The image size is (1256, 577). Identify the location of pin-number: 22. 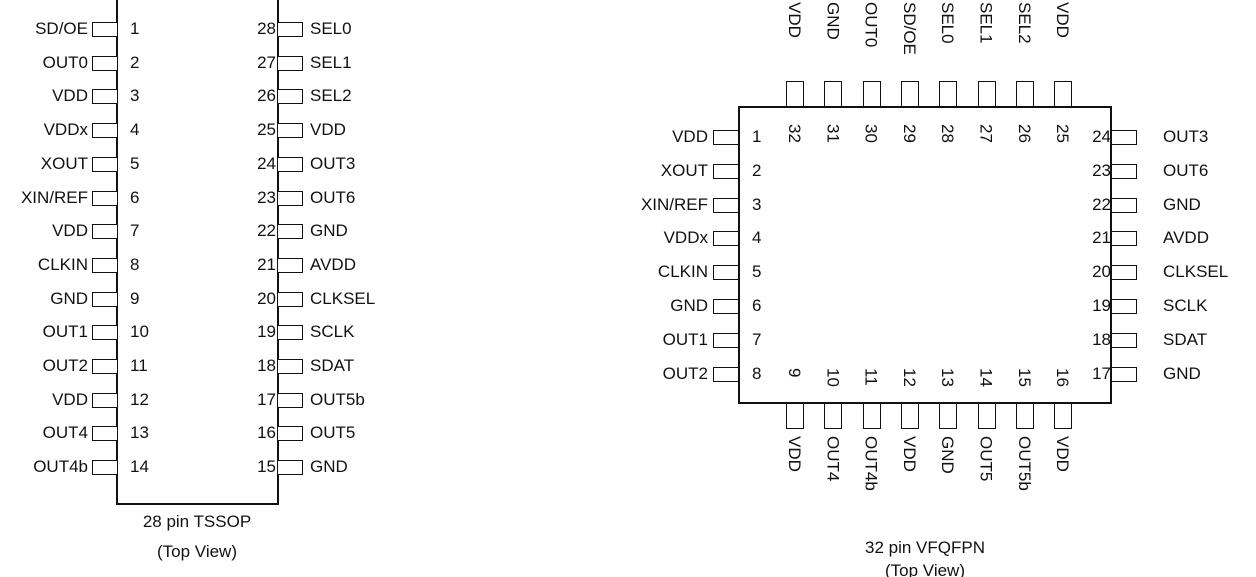
(266, 231).